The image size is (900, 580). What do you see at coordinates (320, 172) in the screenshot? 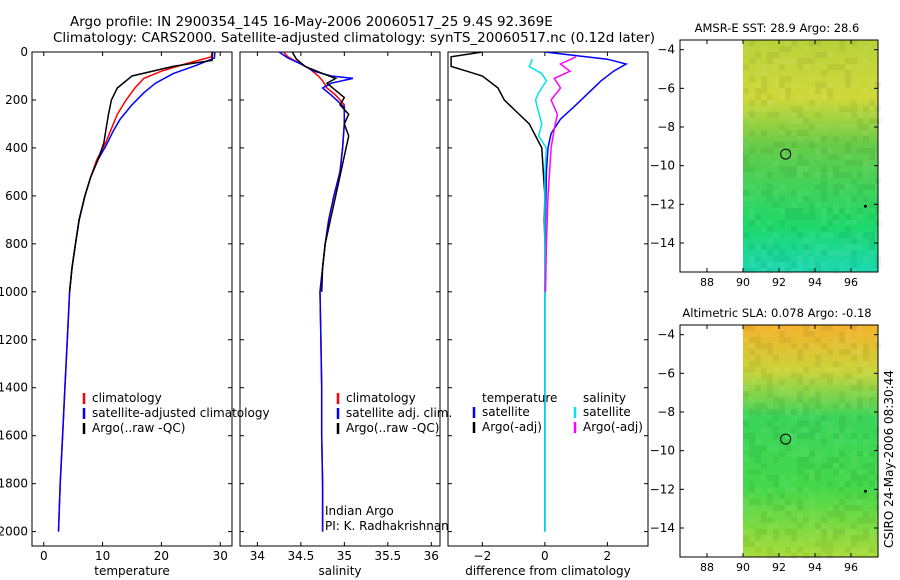
I see `series-line-argo-raw-qc-` at bounding box center [320, 172].